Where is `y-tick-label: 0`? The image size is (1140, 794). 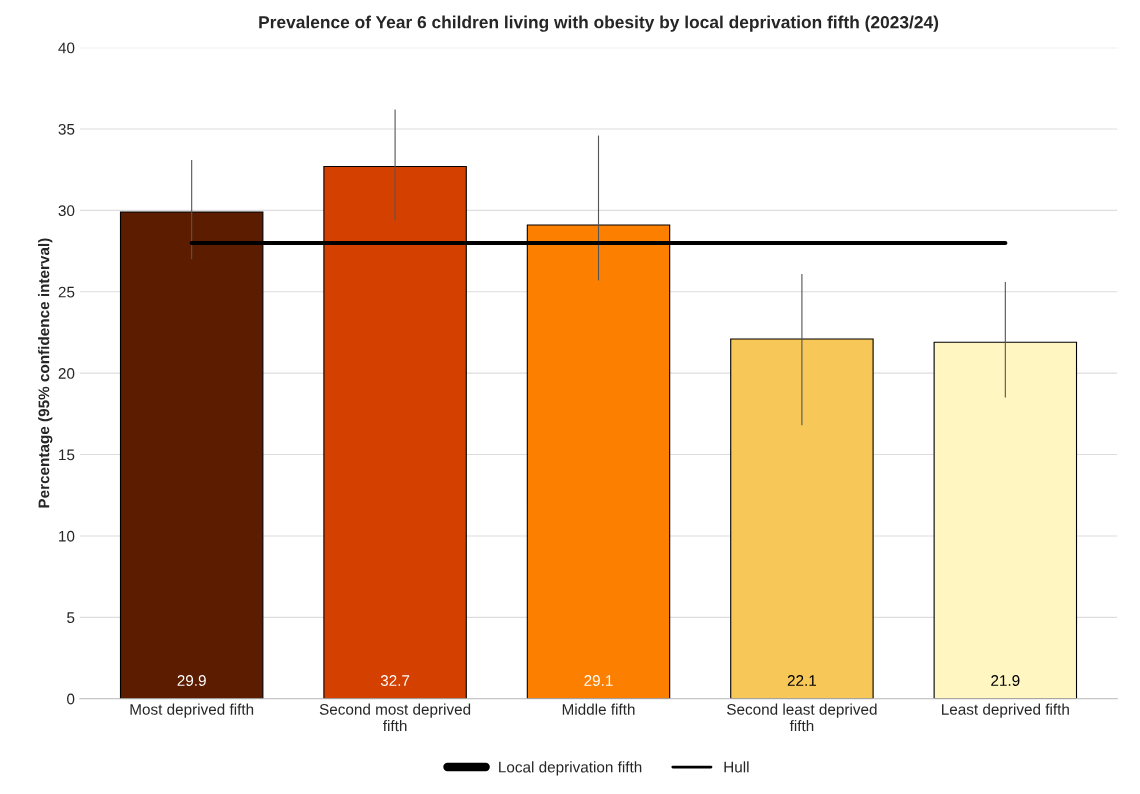 y-tick-label: 0 is located at coordinates (71, 699).